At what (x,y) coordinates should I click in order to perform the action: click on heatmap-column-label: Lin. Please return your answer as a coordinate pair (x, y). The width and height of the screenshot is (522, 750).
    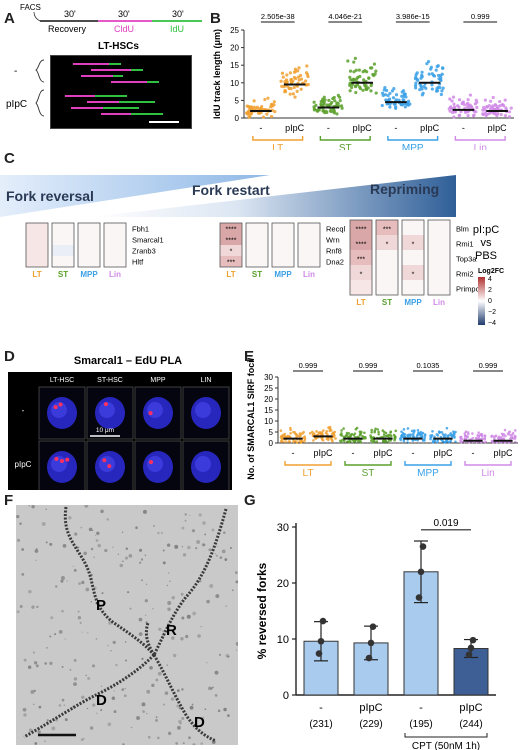
    Looking at the image, I should click on (309, 274).